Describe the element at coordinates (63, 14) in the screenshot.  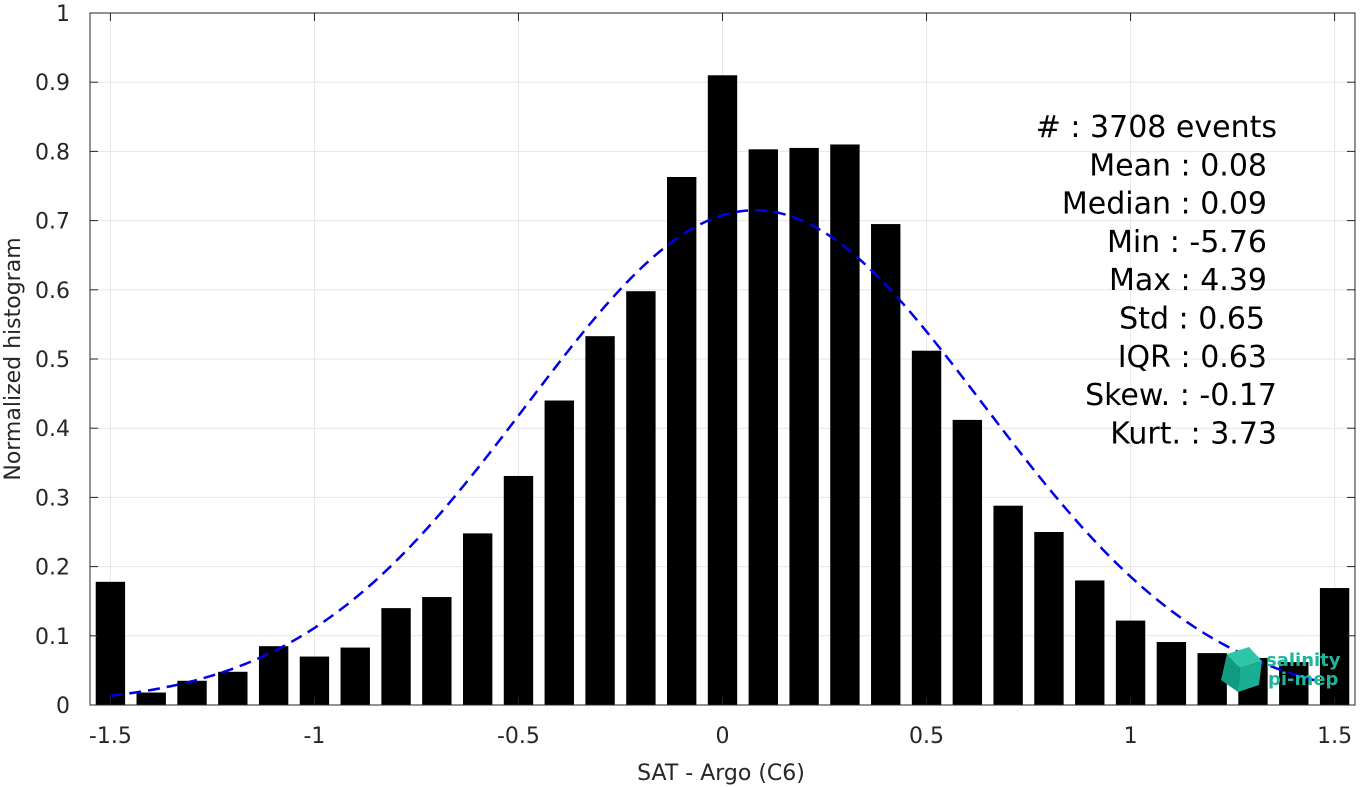
I see `y-tick-label: 1` at that location.